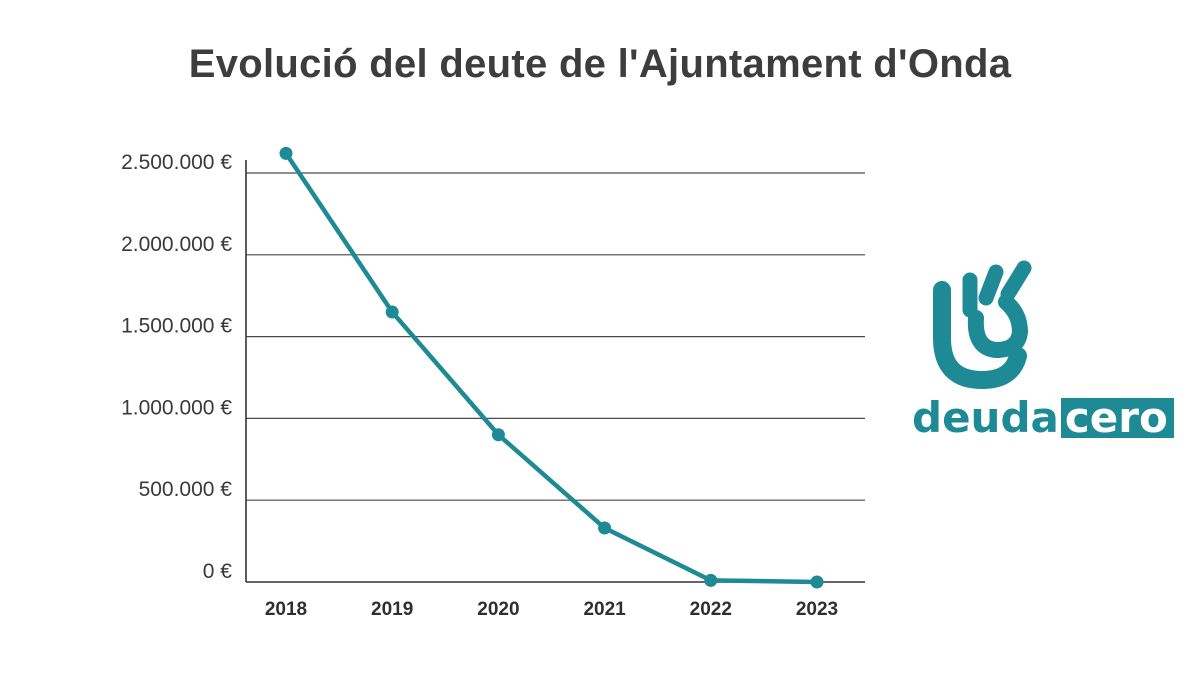 The height and width of the screenshot is (675, 1200). Describe the element at coordinates (1037, 353) in the screenshot. I see `deudacero-logo: deuda cero` at that location.